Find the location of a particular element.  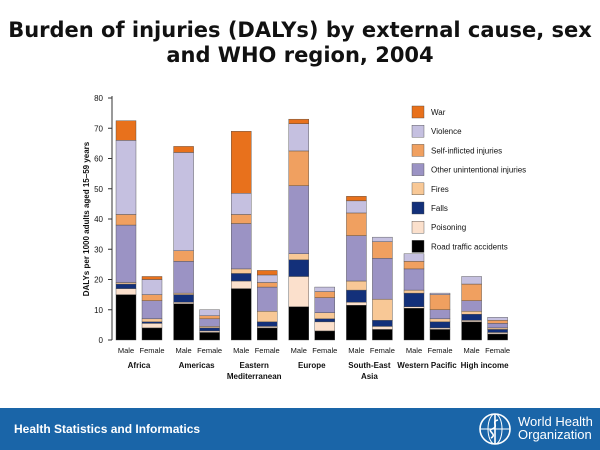

group-label: South-East is located at coordinates (369, 365).